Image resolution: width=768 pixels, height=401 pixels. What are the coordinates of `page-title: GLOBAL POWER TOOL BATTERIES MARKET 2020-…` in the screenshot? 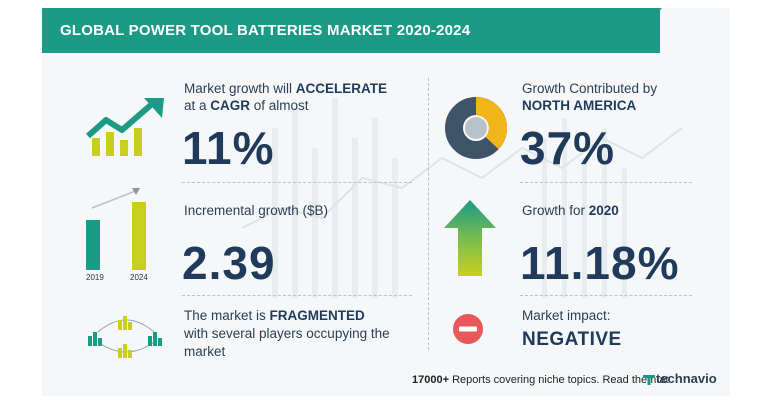 It's located at (265, 30).